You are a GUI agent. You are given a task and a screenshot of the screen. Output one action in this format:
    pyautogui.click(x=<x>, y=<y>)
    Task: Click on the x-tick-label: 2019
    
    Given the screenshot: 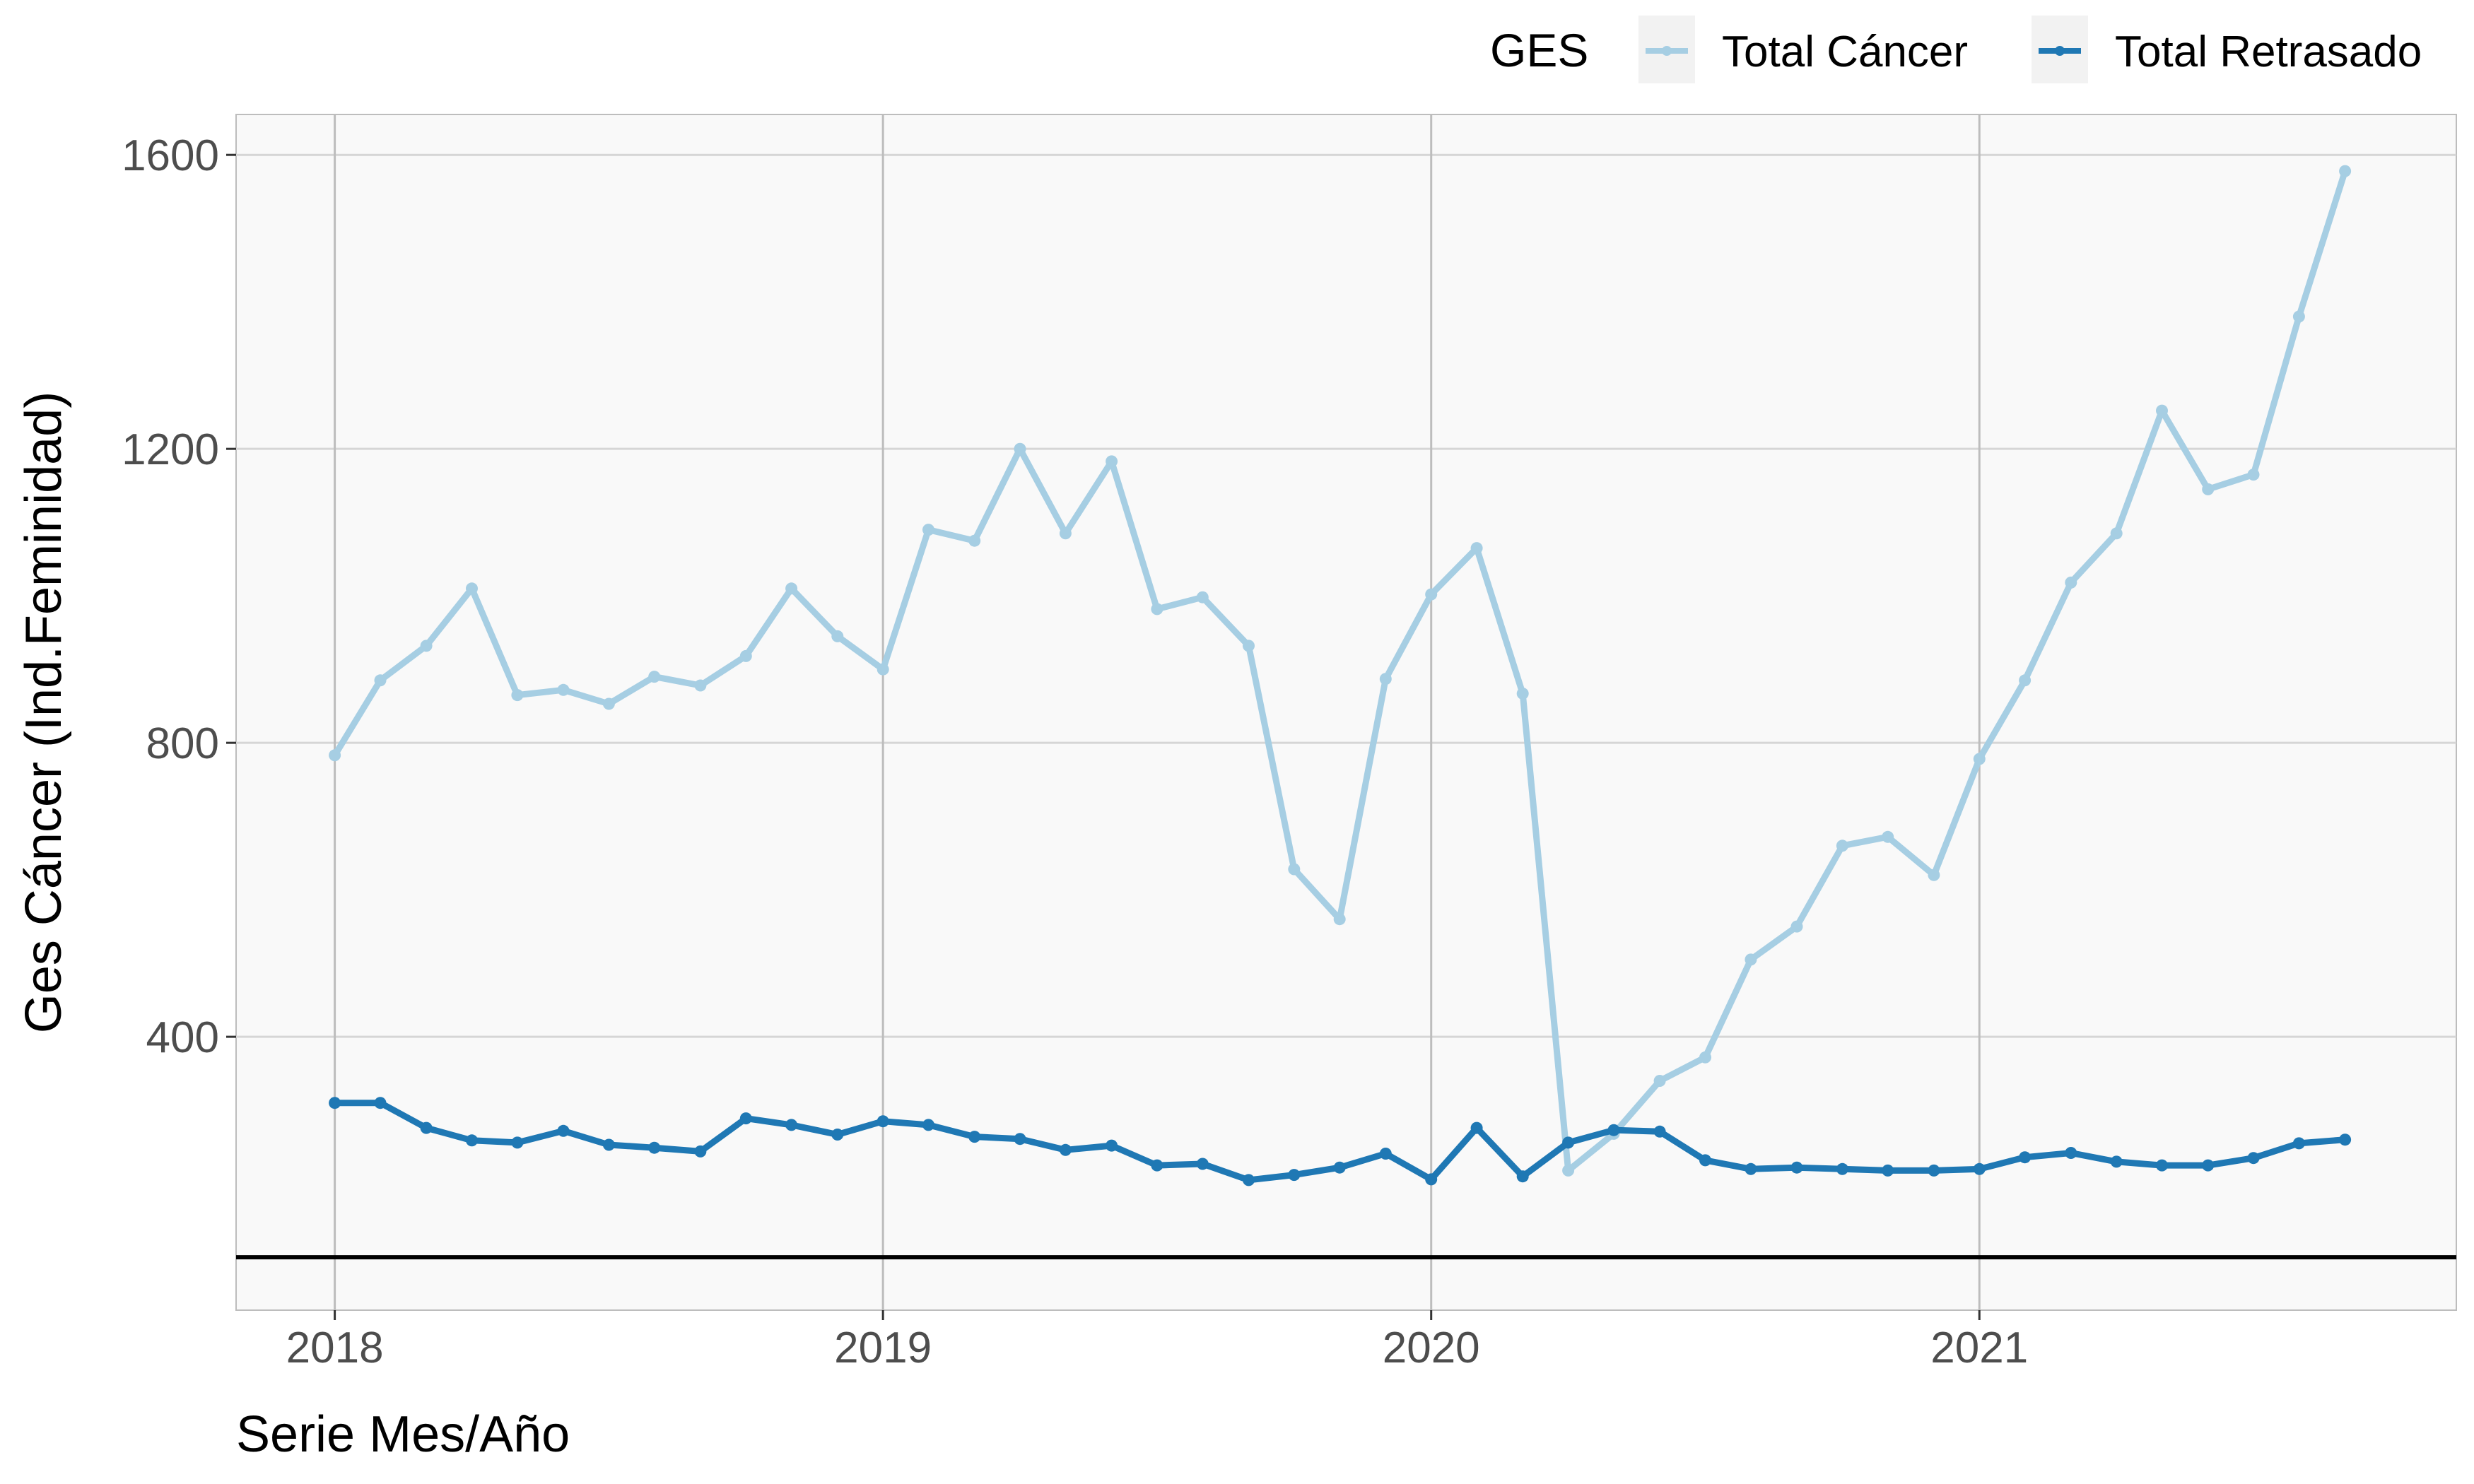 What is the action you would take?
    pyautogui.click(x=883, y=1348)
    